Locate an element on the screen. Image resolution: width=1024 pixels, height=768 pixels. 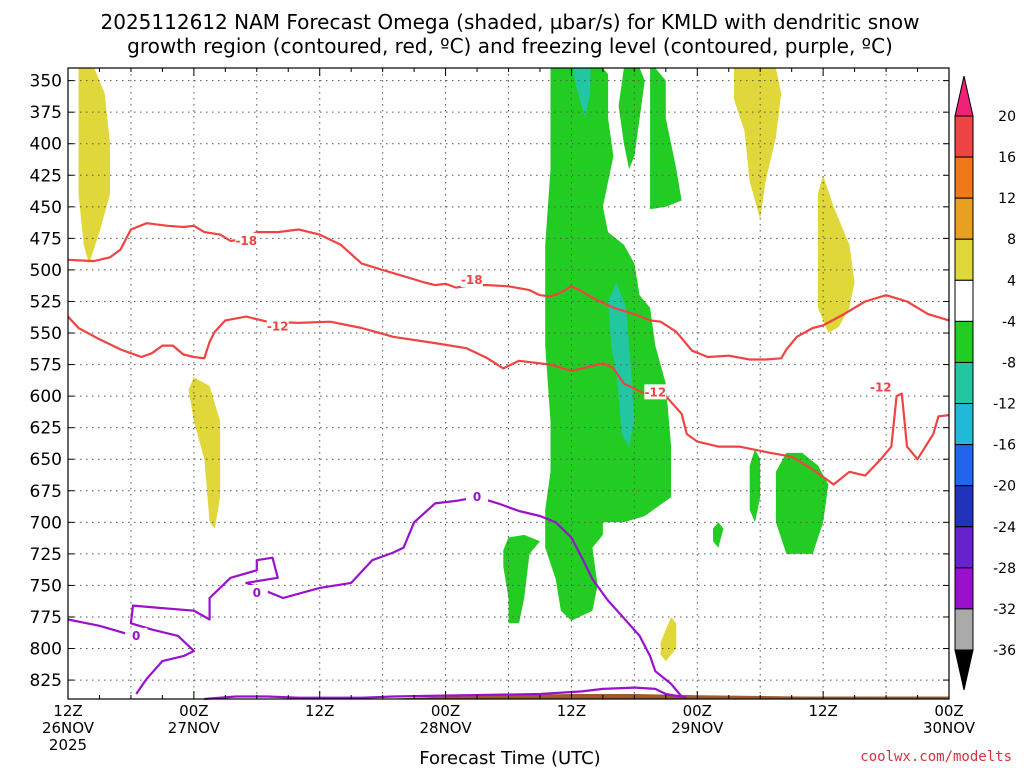
y-tick-label: 800 is located at coordinates (46, 650).